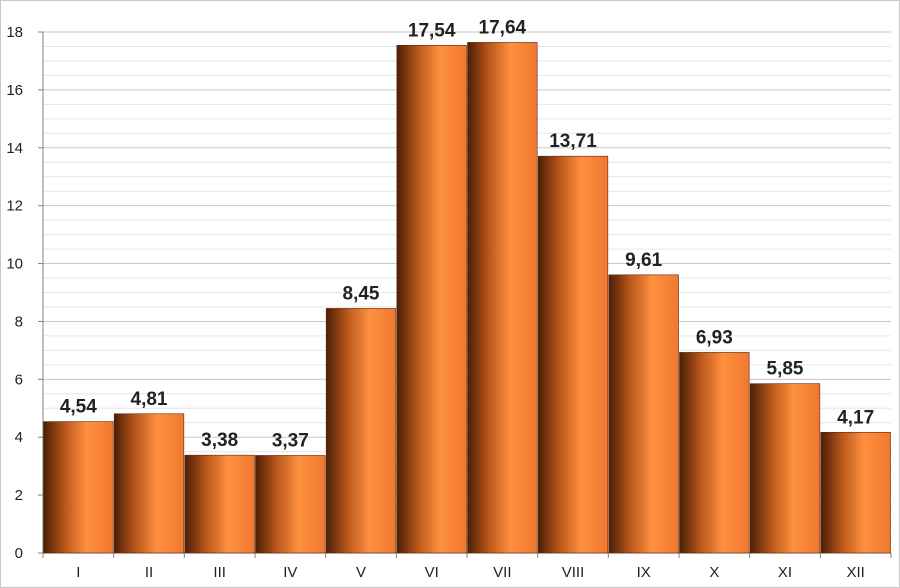 The image size is (900, 588). Describe the element at coordinates (219, 572) in the screenshot. I see `x-tick-label: III` at that location.